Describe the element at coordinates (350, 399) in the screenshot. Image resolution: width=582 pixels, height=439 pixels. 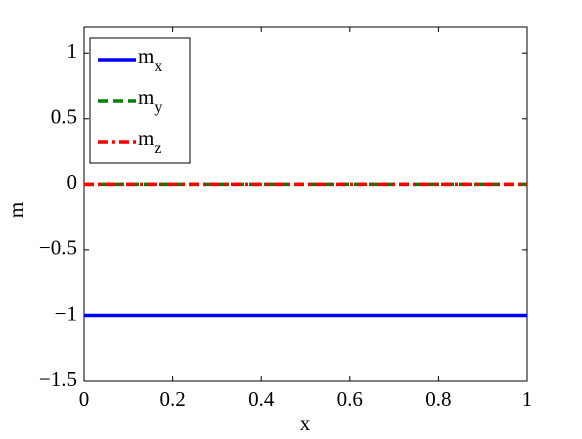
I see `x-tick-label: 0.6` at that location.